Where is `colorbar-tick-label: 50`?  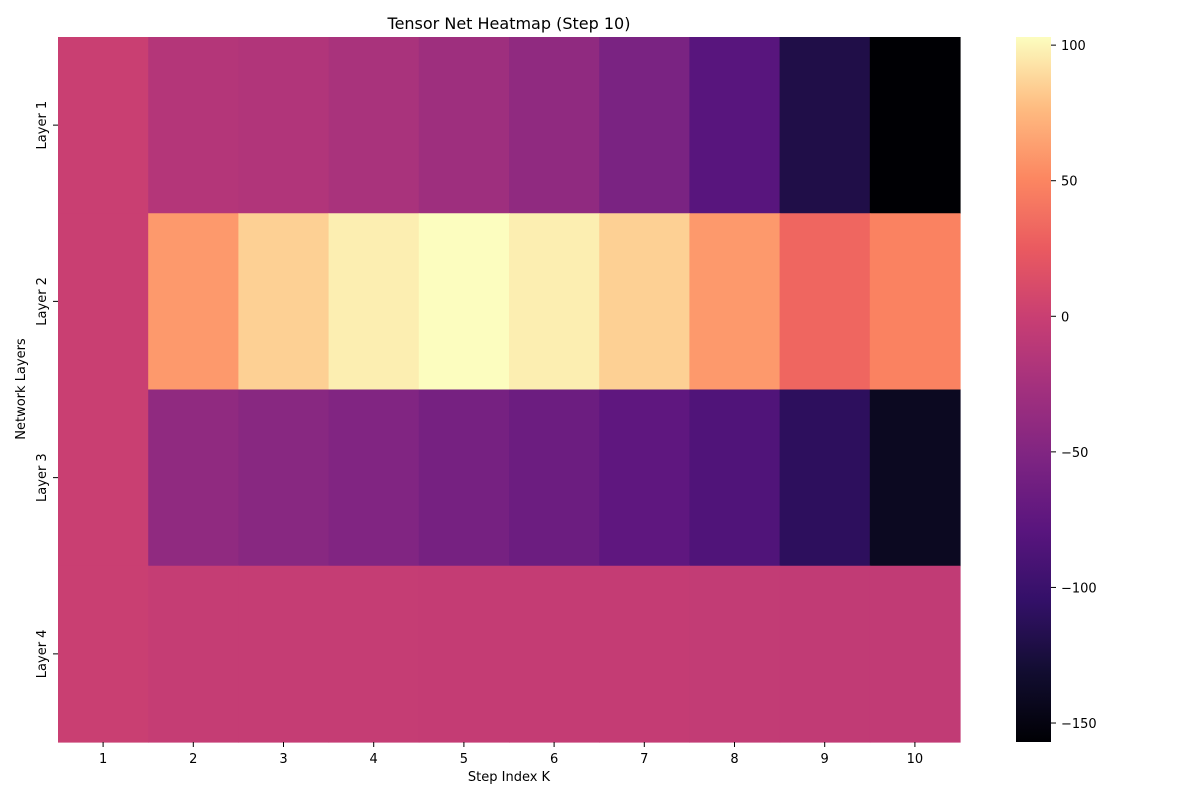 colorbar-tick-label: 50 is located at coordinates (1069, 182).